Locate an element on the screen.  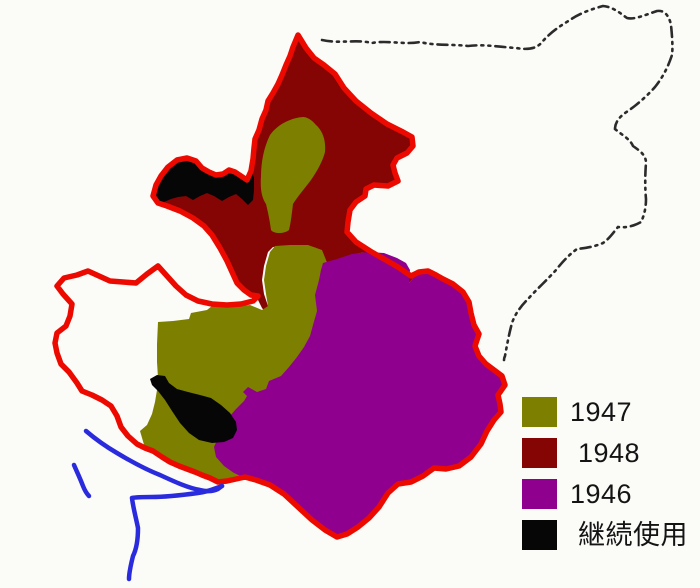
legend-swatch-1948 is located at coordinates (539, 453).